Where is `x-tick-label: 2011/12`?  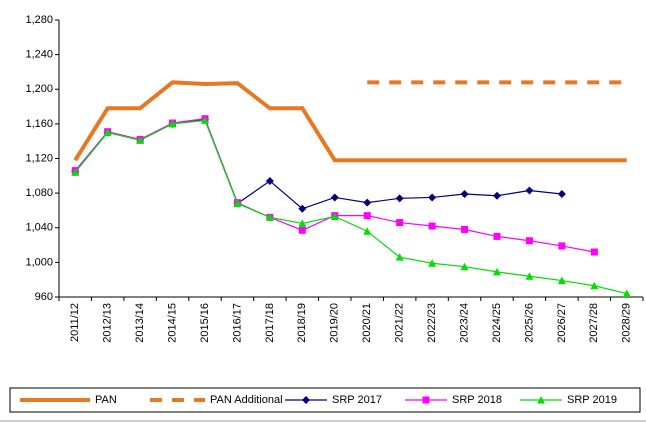
x-tick-label: 2011/12 is located at coordinates (75, 322).